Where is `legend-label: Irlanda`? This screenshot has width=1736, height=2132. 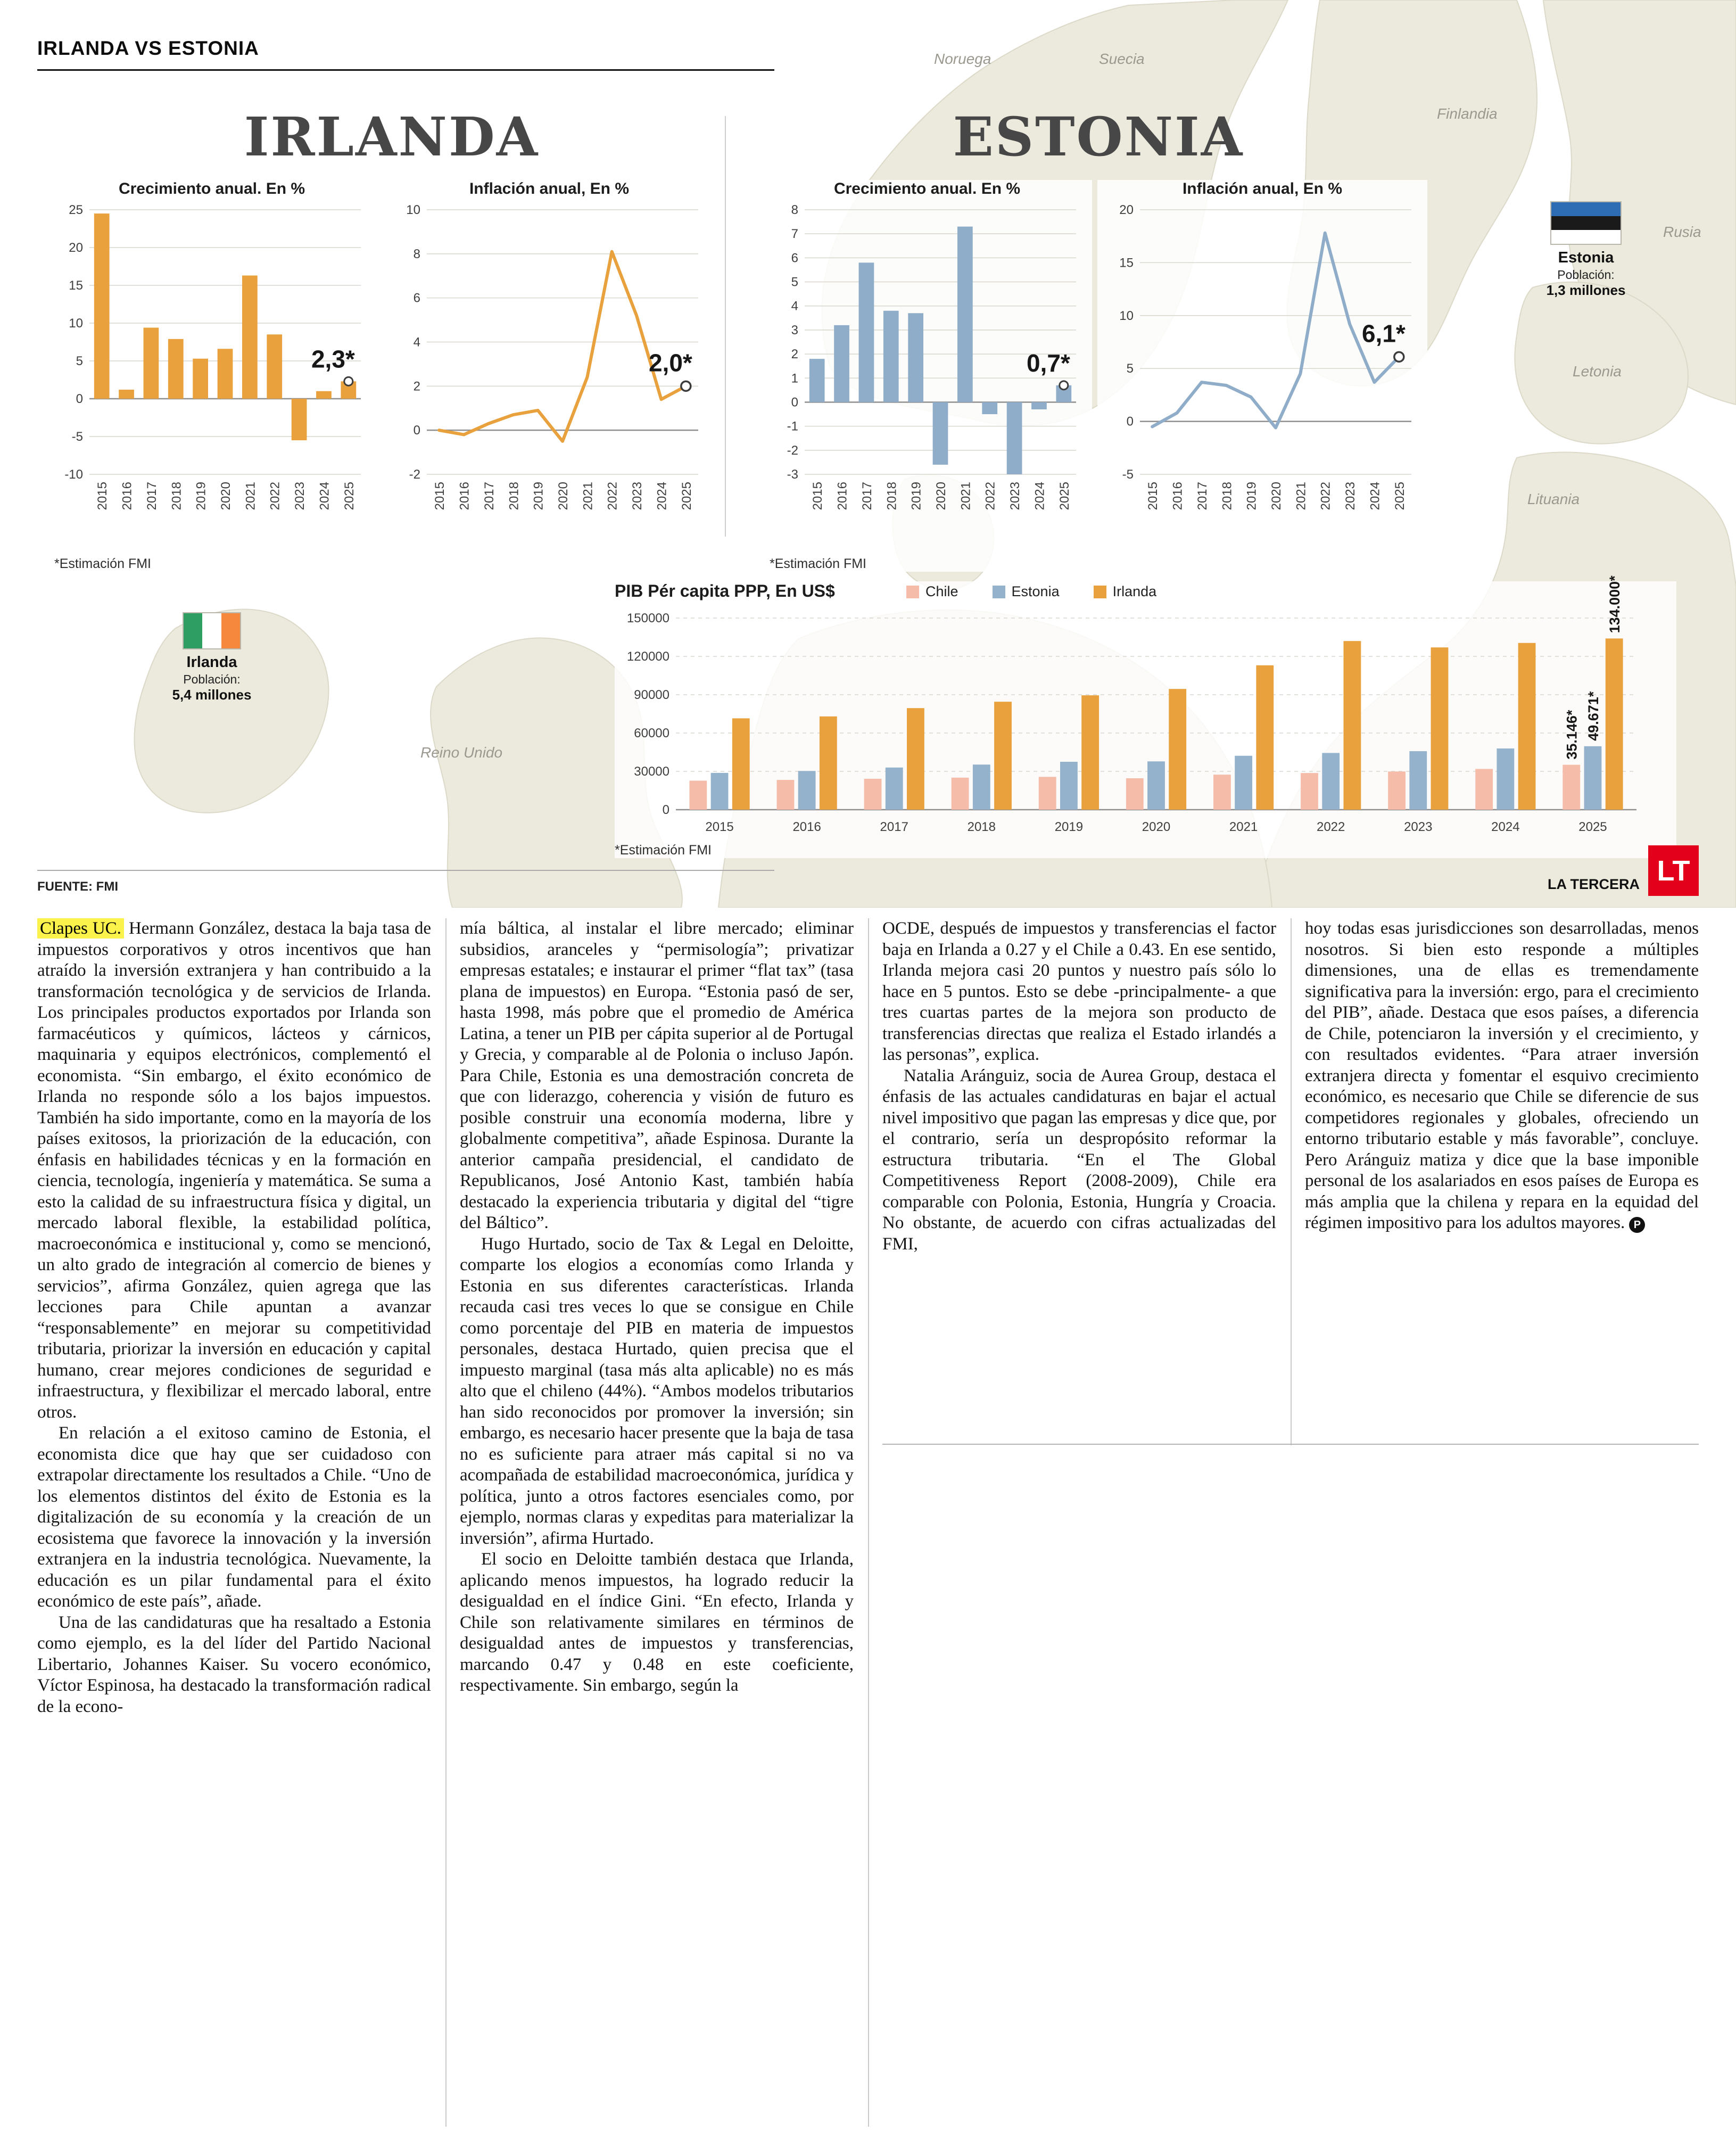
legend-label: Irlanda is located at coordinates (1134, 591).